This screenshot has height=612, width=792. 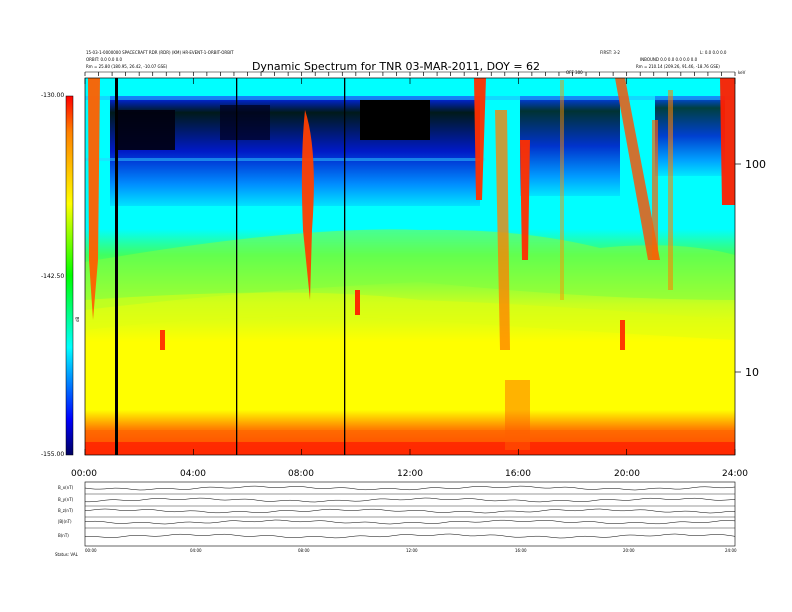 I want to click on mag-x-tick-0800: 08:00, so click(x=304, y=550).